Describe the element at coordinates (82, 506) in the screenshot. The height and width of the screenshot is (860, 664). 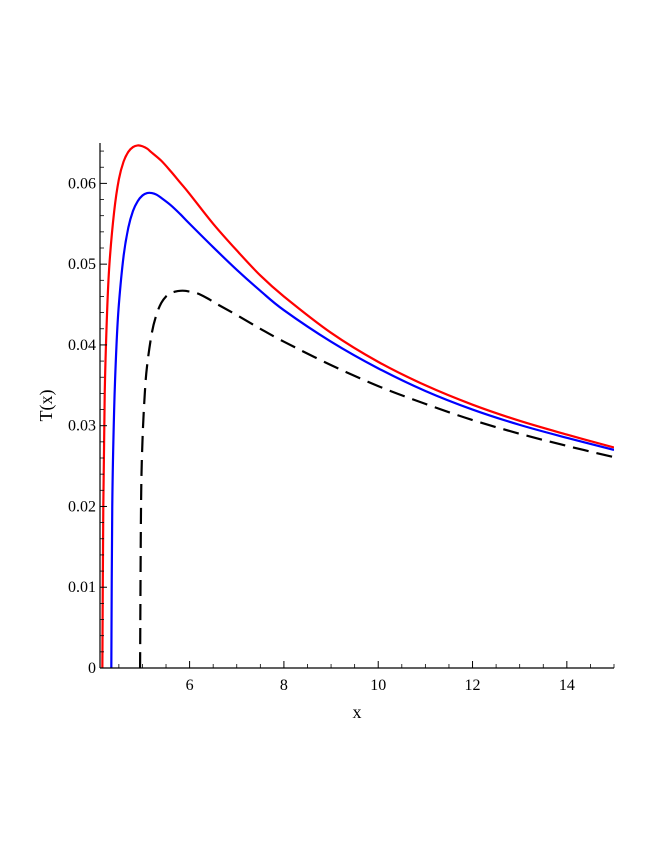
I see `y-tick-label: 0.02` at that location.